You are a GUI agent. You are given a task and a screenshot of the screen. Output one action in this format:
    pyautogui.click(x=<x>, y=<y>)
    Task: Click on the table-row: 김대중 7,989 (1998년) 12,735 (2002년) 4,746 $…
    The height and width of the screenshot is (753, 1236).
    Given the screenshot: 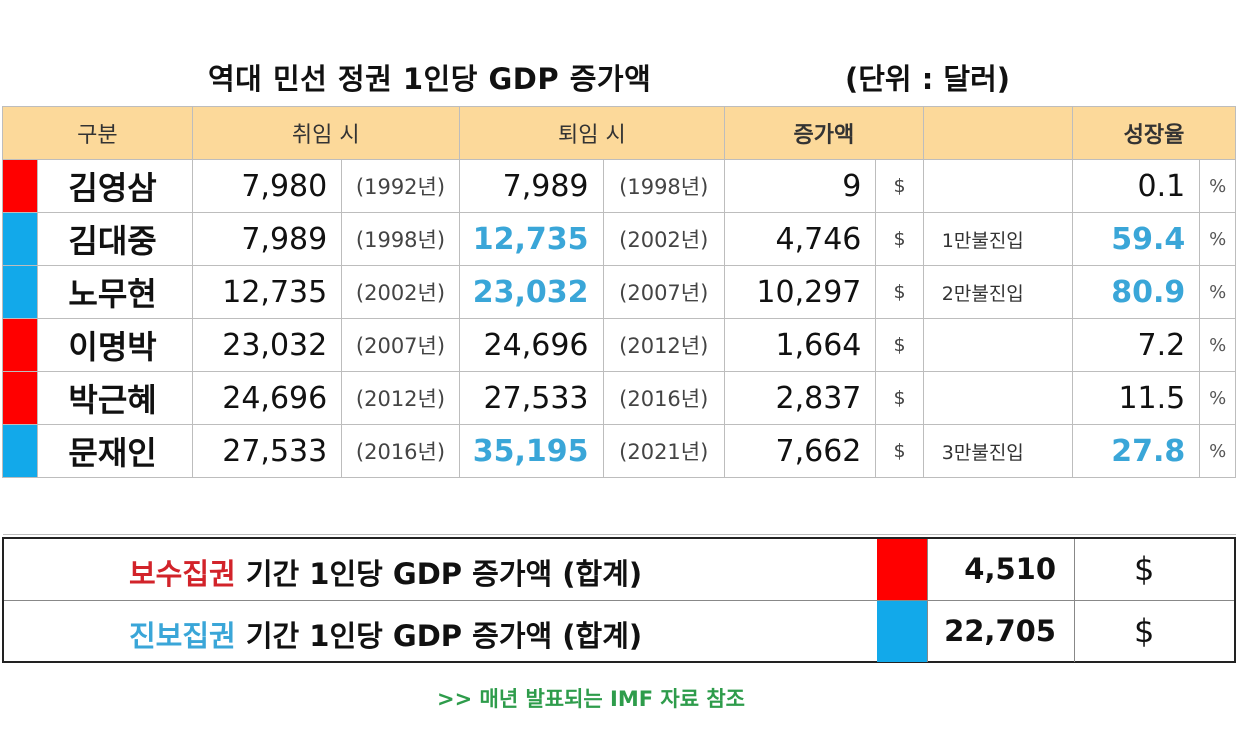 What is the action you would take?
    pyautogui.click(x=618, y=239)
    